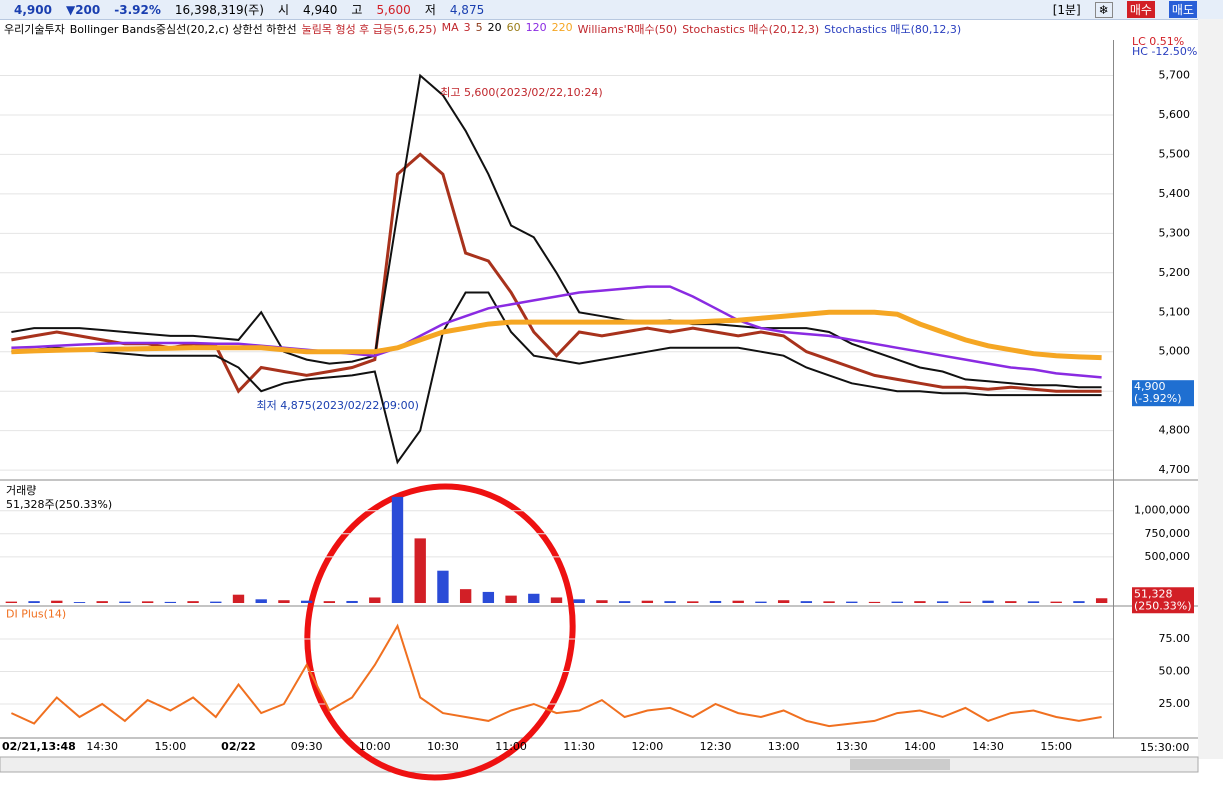 The width and height of the screenshot is (1223, 786). Describe the element at coordinates (450, 27) in the screenshot. I see `legend-item: MA` at that location.